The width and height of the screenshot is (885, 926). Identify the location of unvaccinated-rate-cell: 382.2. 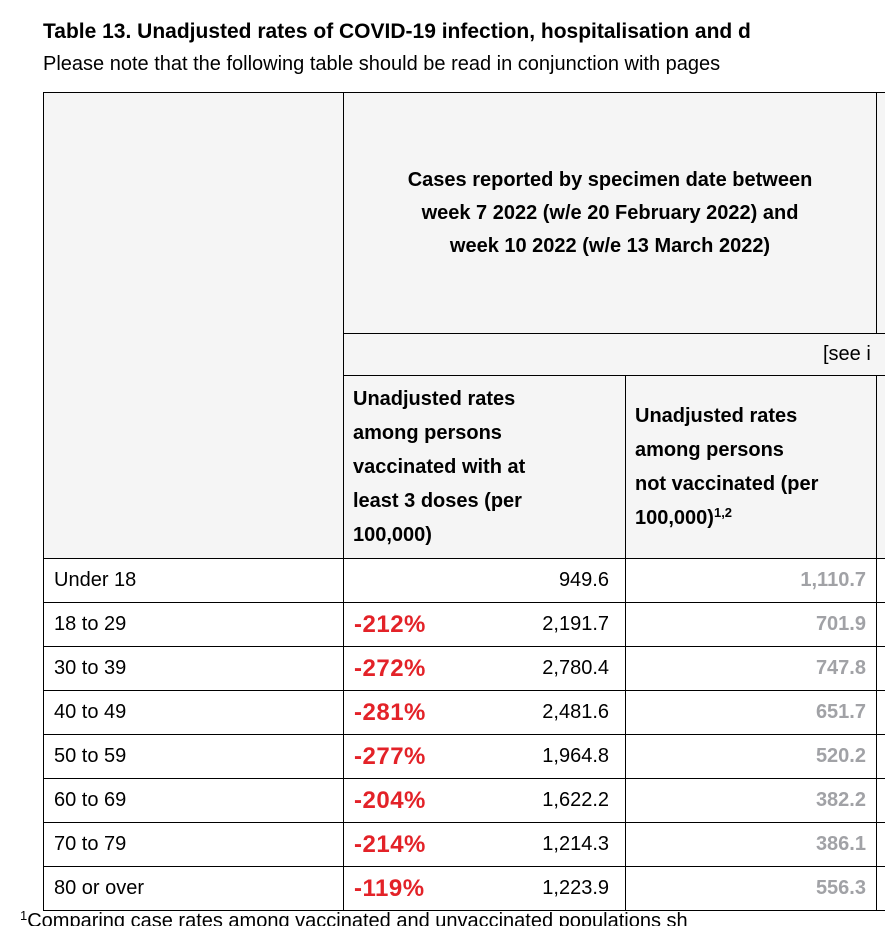
(751, 800).